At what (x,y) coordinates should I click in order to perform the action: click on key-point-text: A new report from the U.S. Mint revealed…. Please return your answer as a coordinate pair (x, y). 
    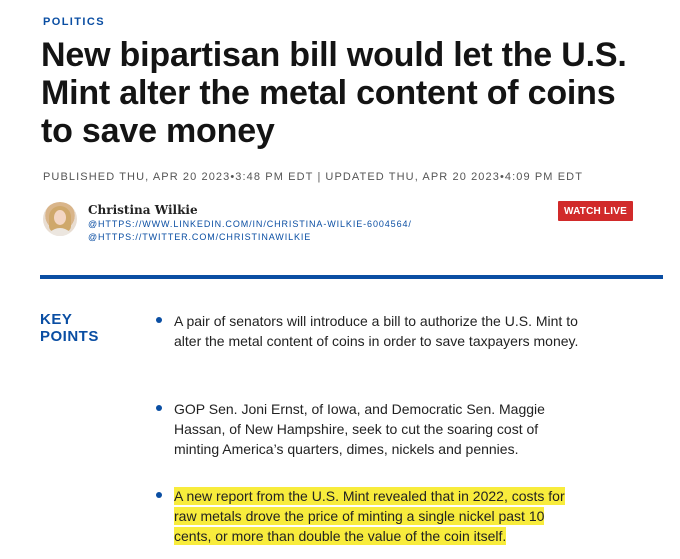
    Looking at the image, I should click on (379, 516).